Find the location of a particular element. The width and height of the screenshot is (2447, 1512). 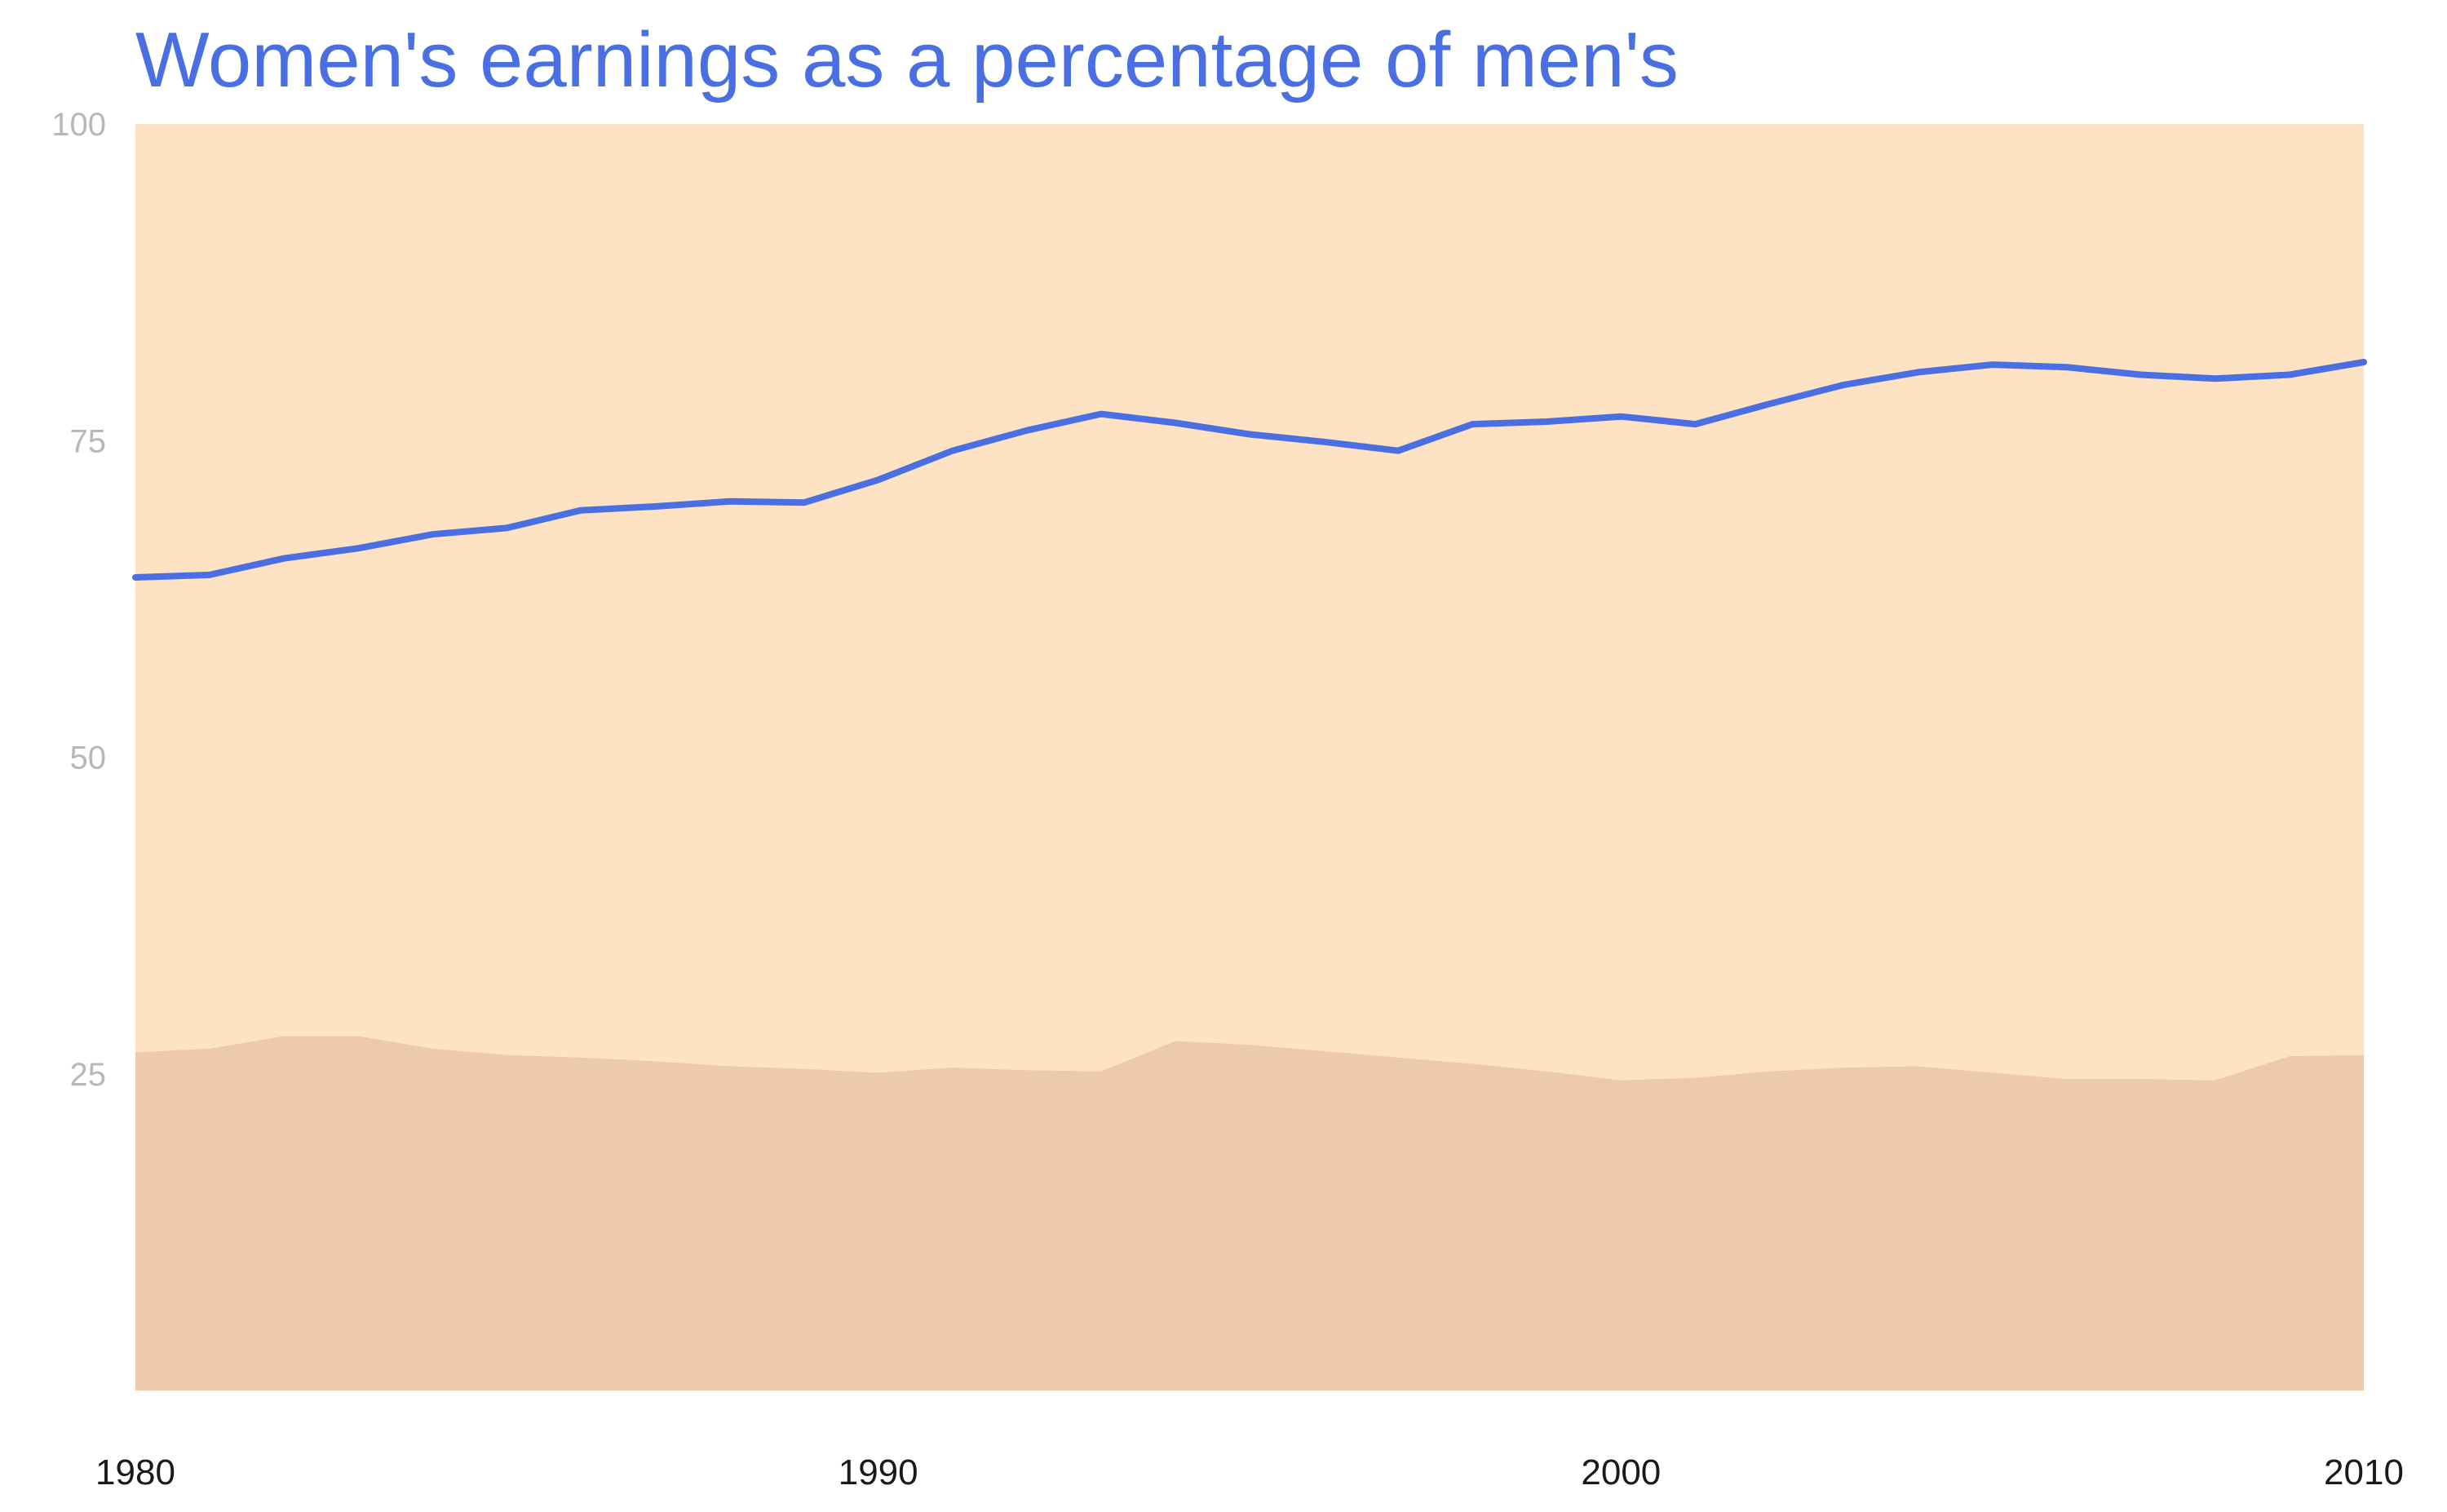

y-tick-label: 100 is located at coordinates (78, 125).